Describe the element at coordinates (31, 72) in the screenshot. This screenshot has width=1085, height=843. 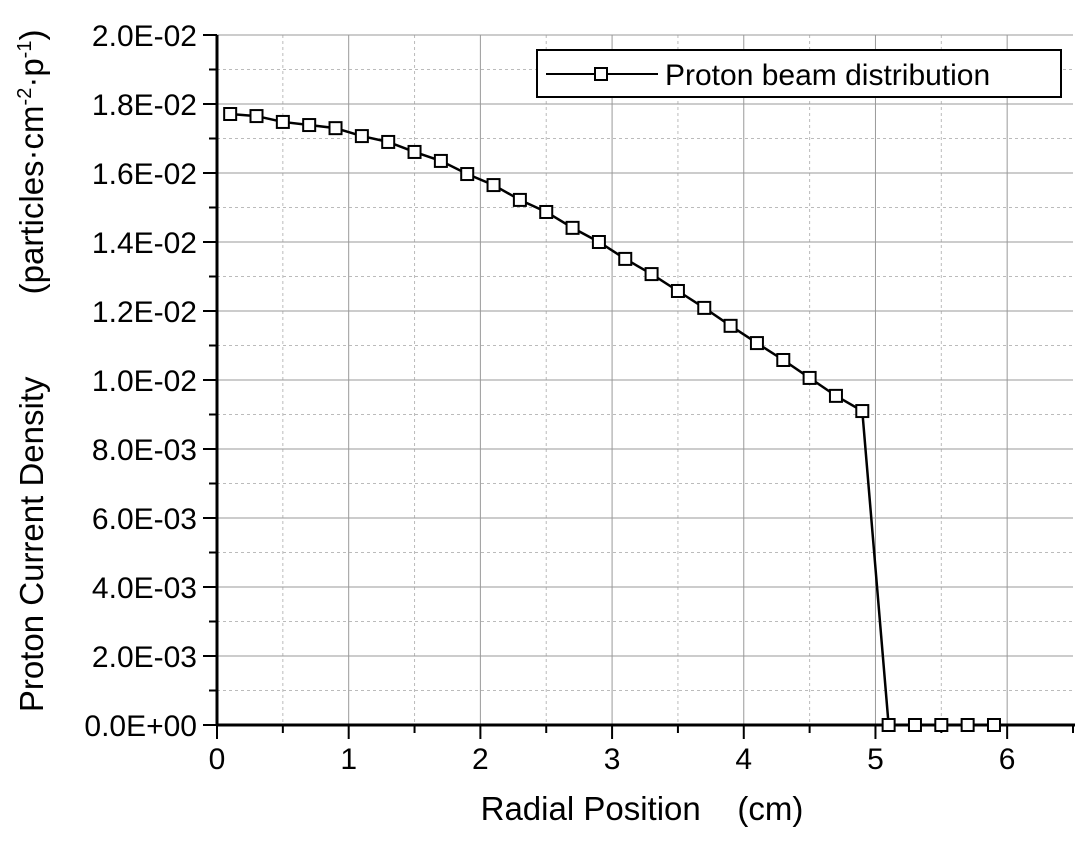
I see `y-axis-label-mid: ·p` at that location.